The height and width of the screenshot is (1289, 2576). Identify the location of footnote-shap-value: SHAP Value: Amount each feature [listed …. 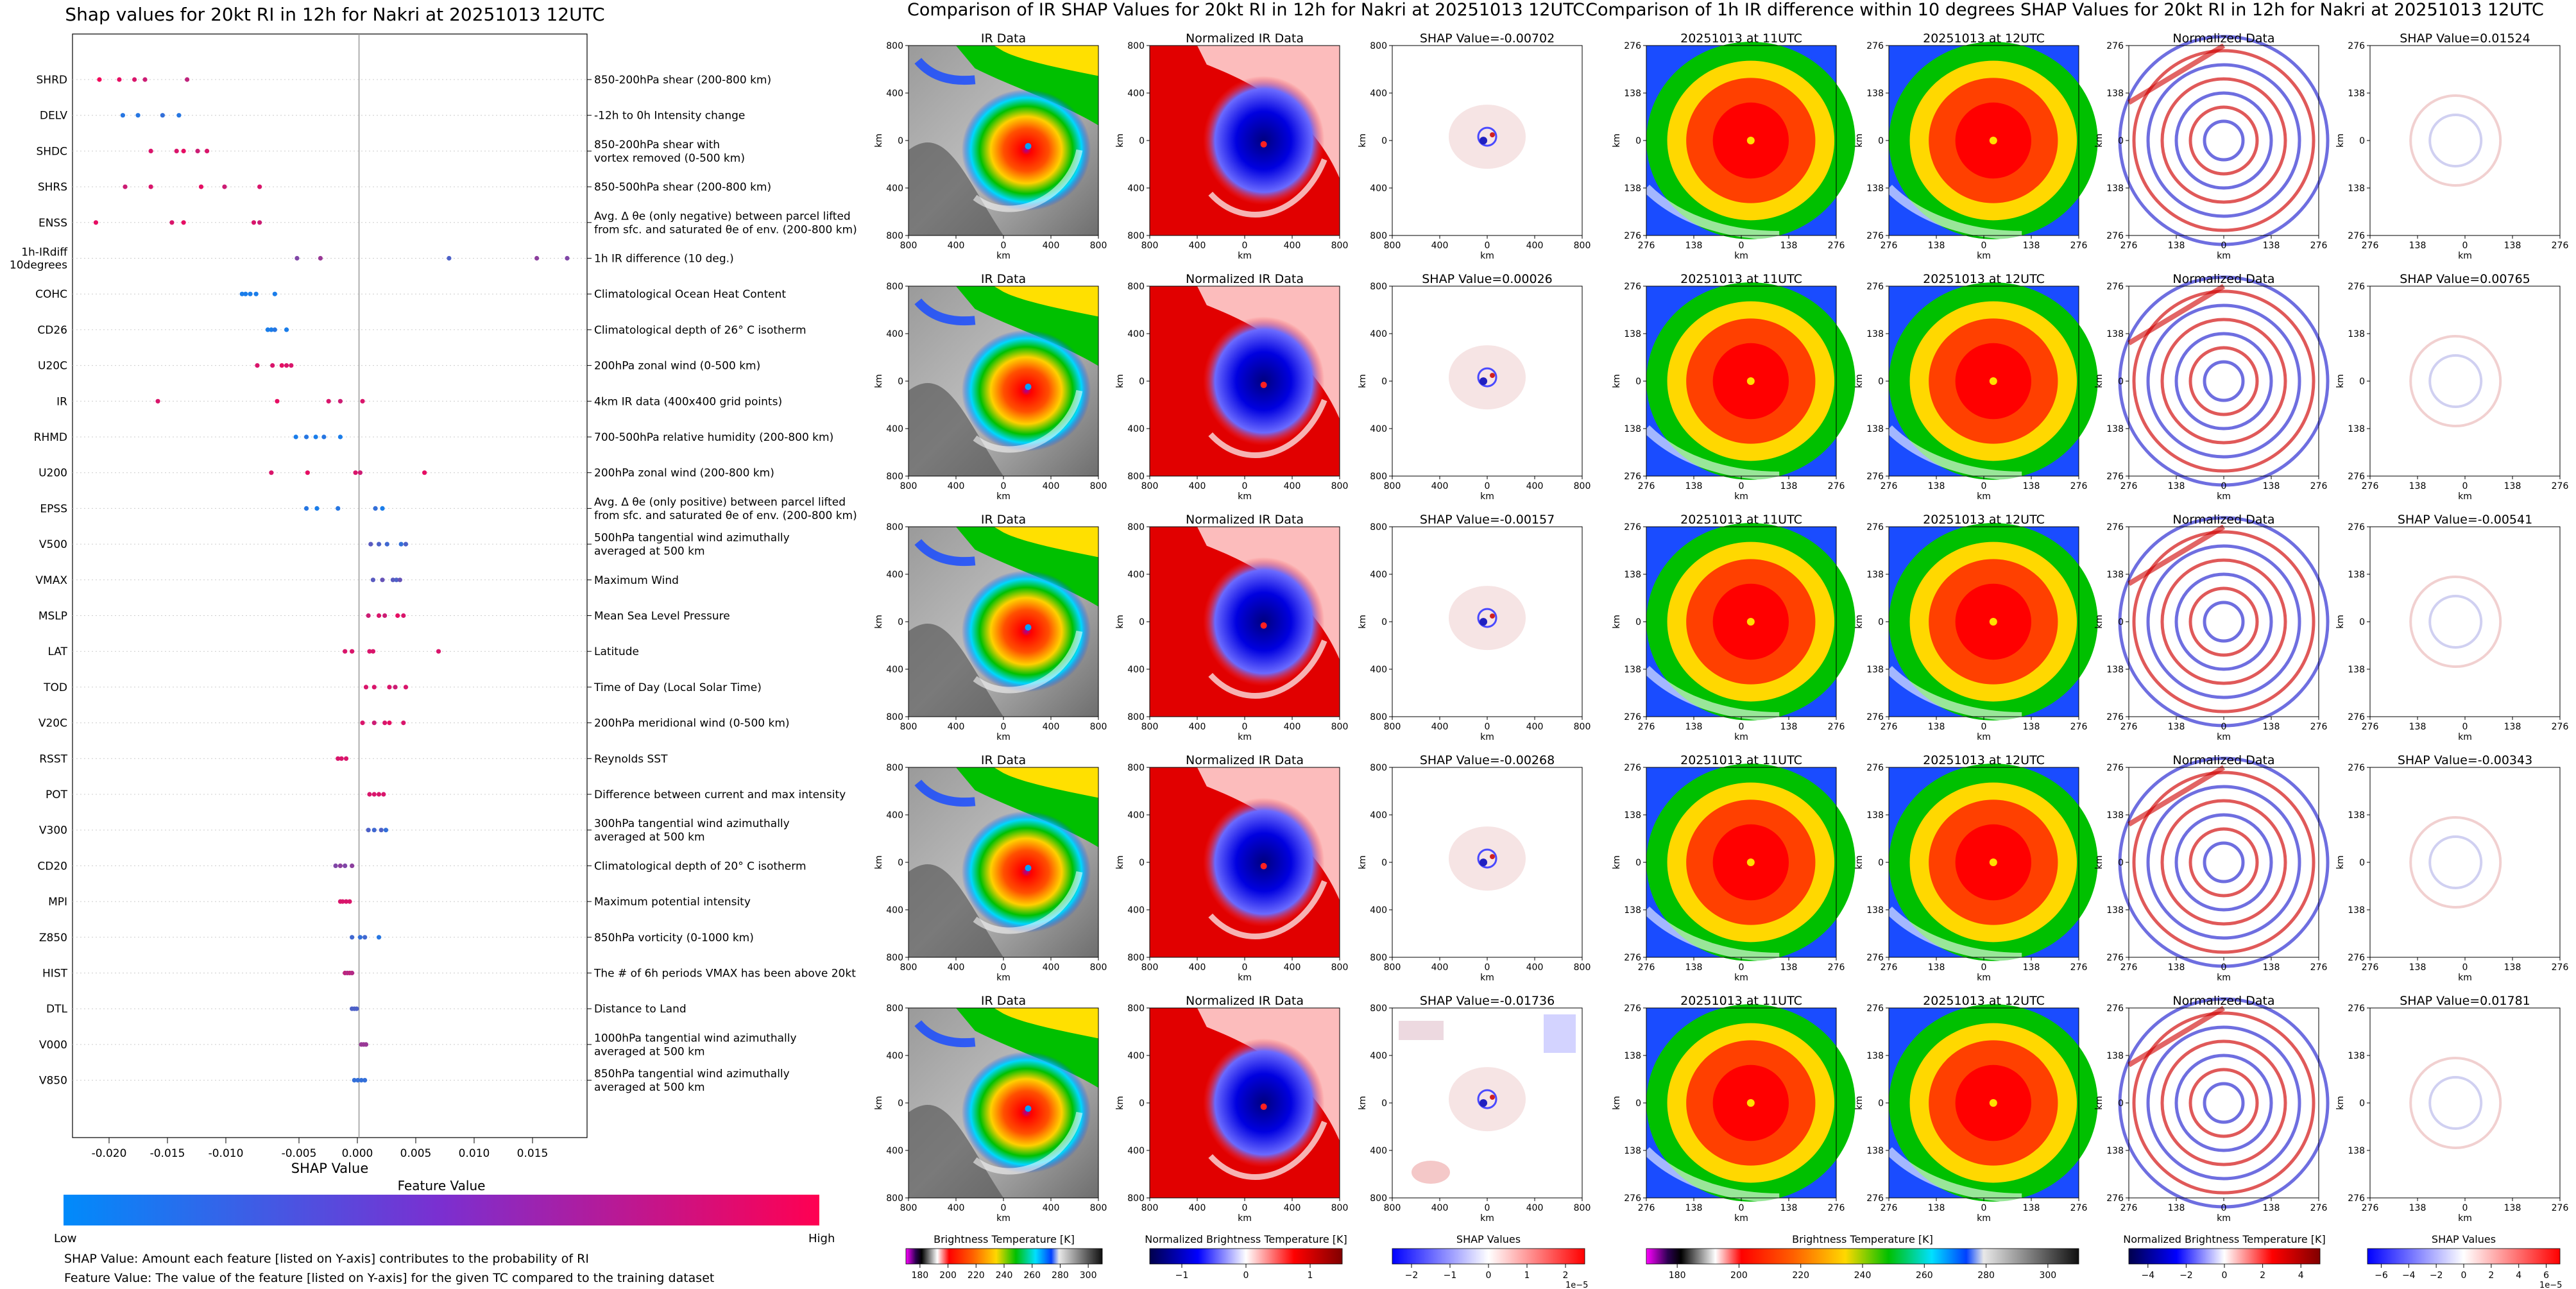
(326, 1259).